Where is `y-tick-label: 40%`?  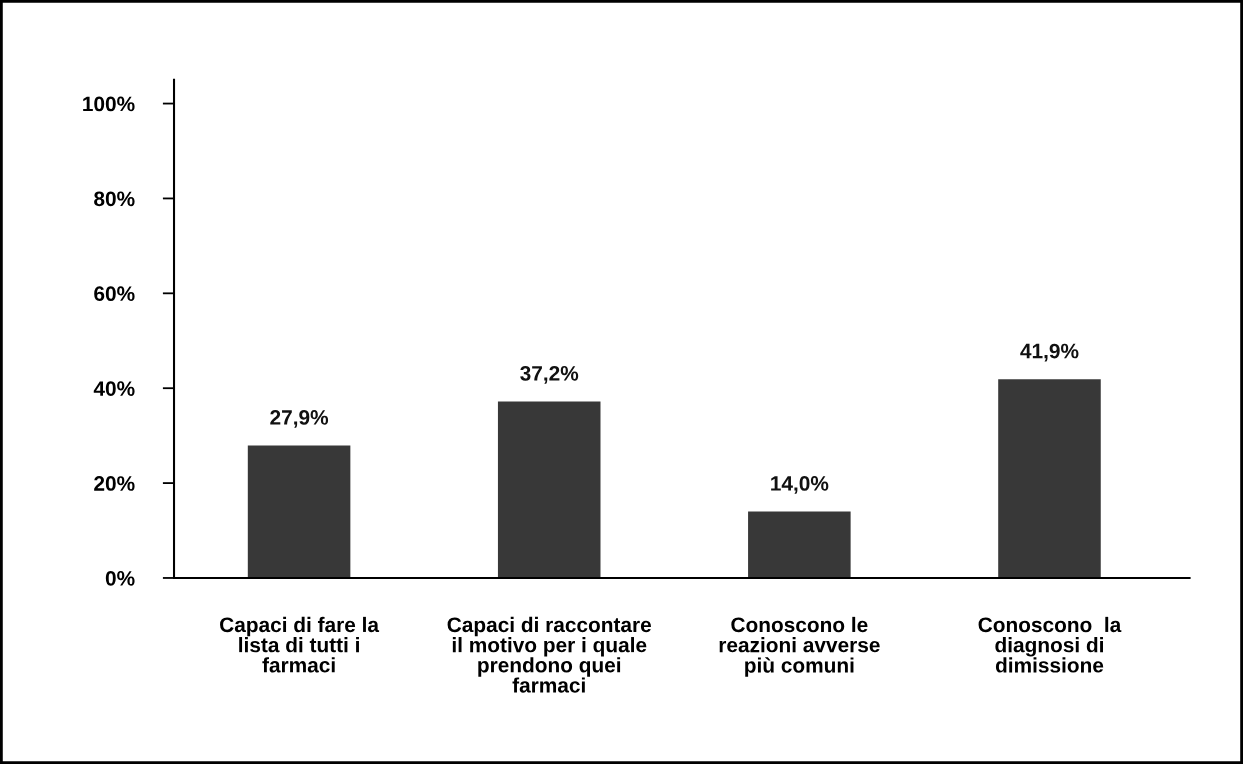
y-tick-label: 40% is located at coordinates (114, 388).